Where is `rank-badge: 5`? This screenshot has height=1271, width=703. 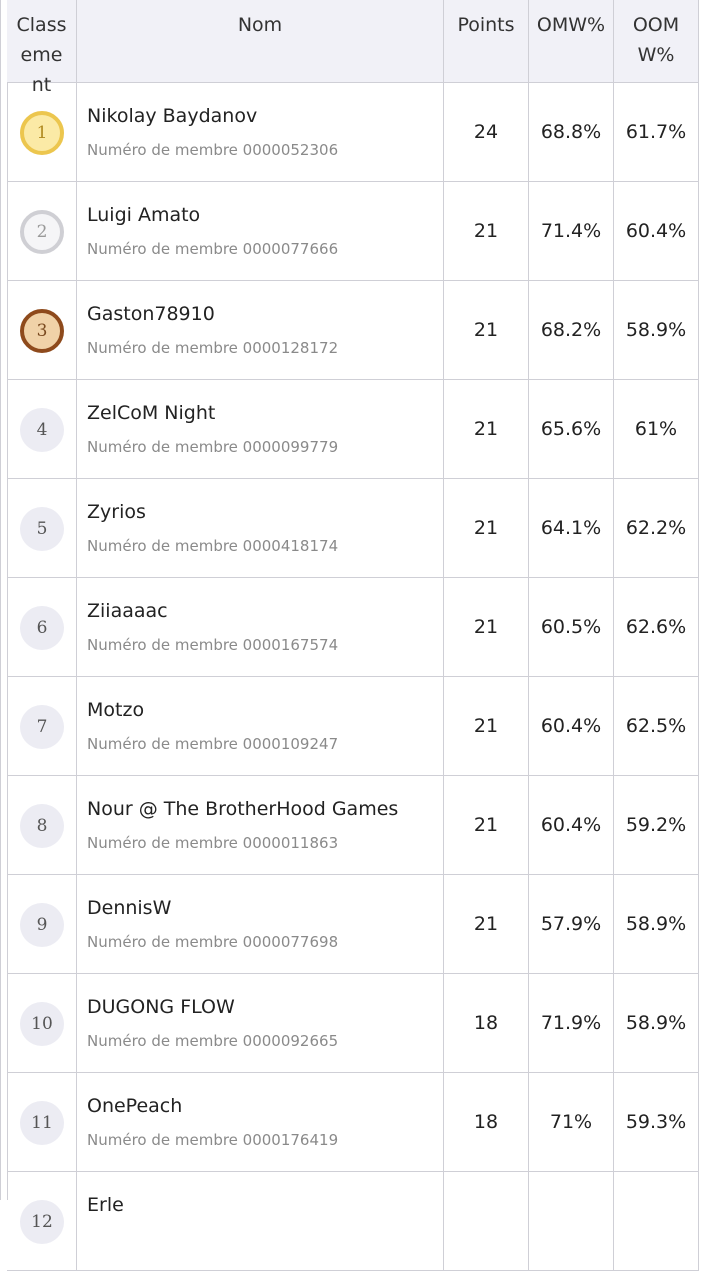 rank-badge: 5 is located at coordinates (42, 528).